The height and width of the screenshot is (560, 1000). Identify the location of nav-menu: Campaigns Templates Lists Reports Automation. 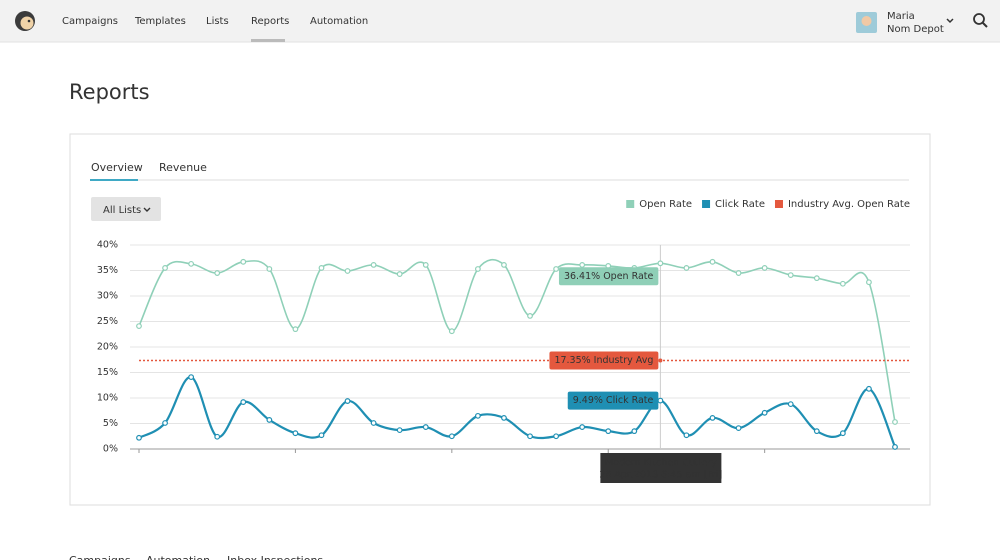
(215, 29).